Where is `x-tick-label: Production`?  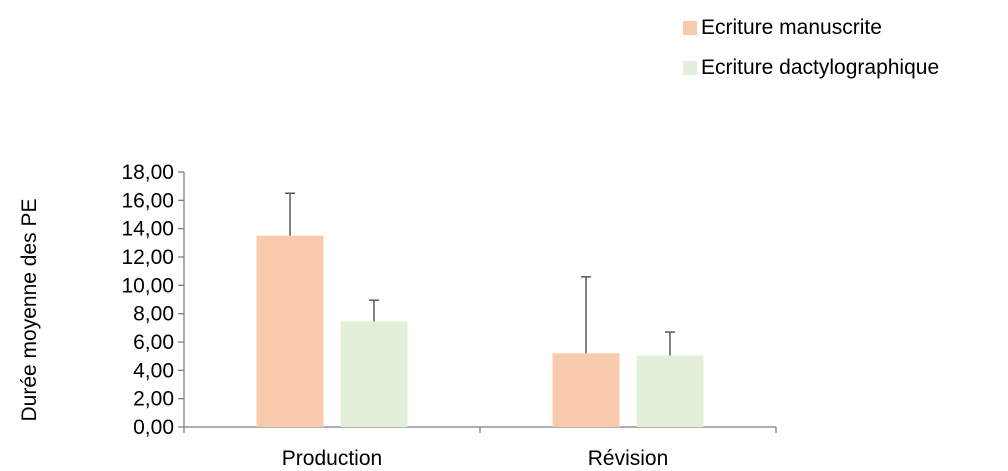
x-tick-label: Production is located at coordinates (332, 458).